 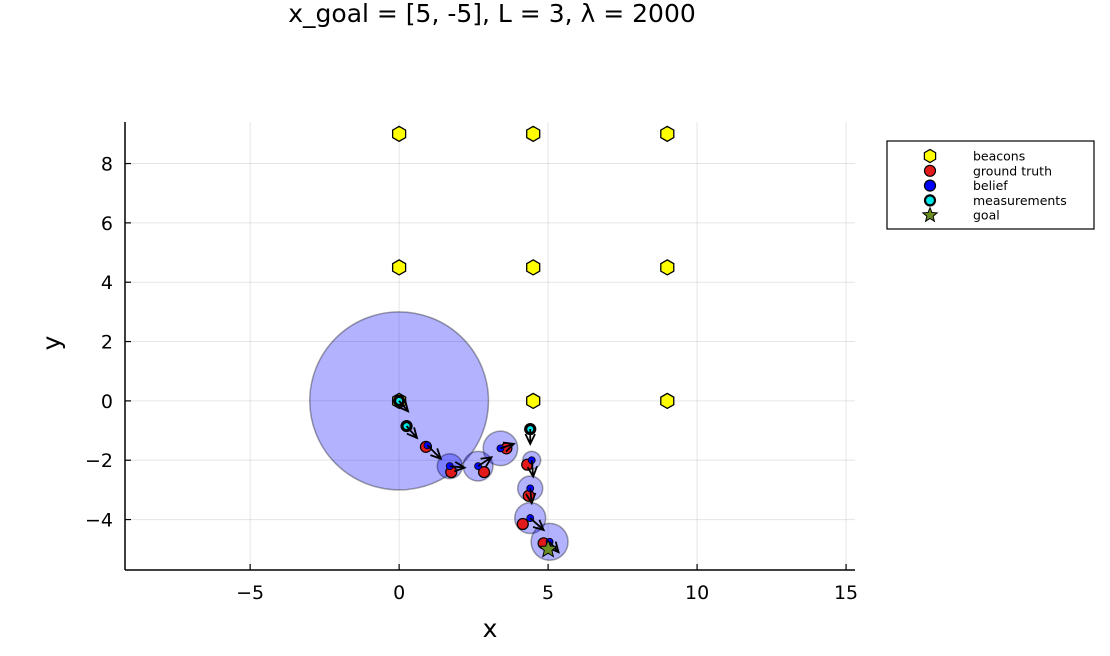 I want to click on beacon-markers, so click(x=533, y=267).